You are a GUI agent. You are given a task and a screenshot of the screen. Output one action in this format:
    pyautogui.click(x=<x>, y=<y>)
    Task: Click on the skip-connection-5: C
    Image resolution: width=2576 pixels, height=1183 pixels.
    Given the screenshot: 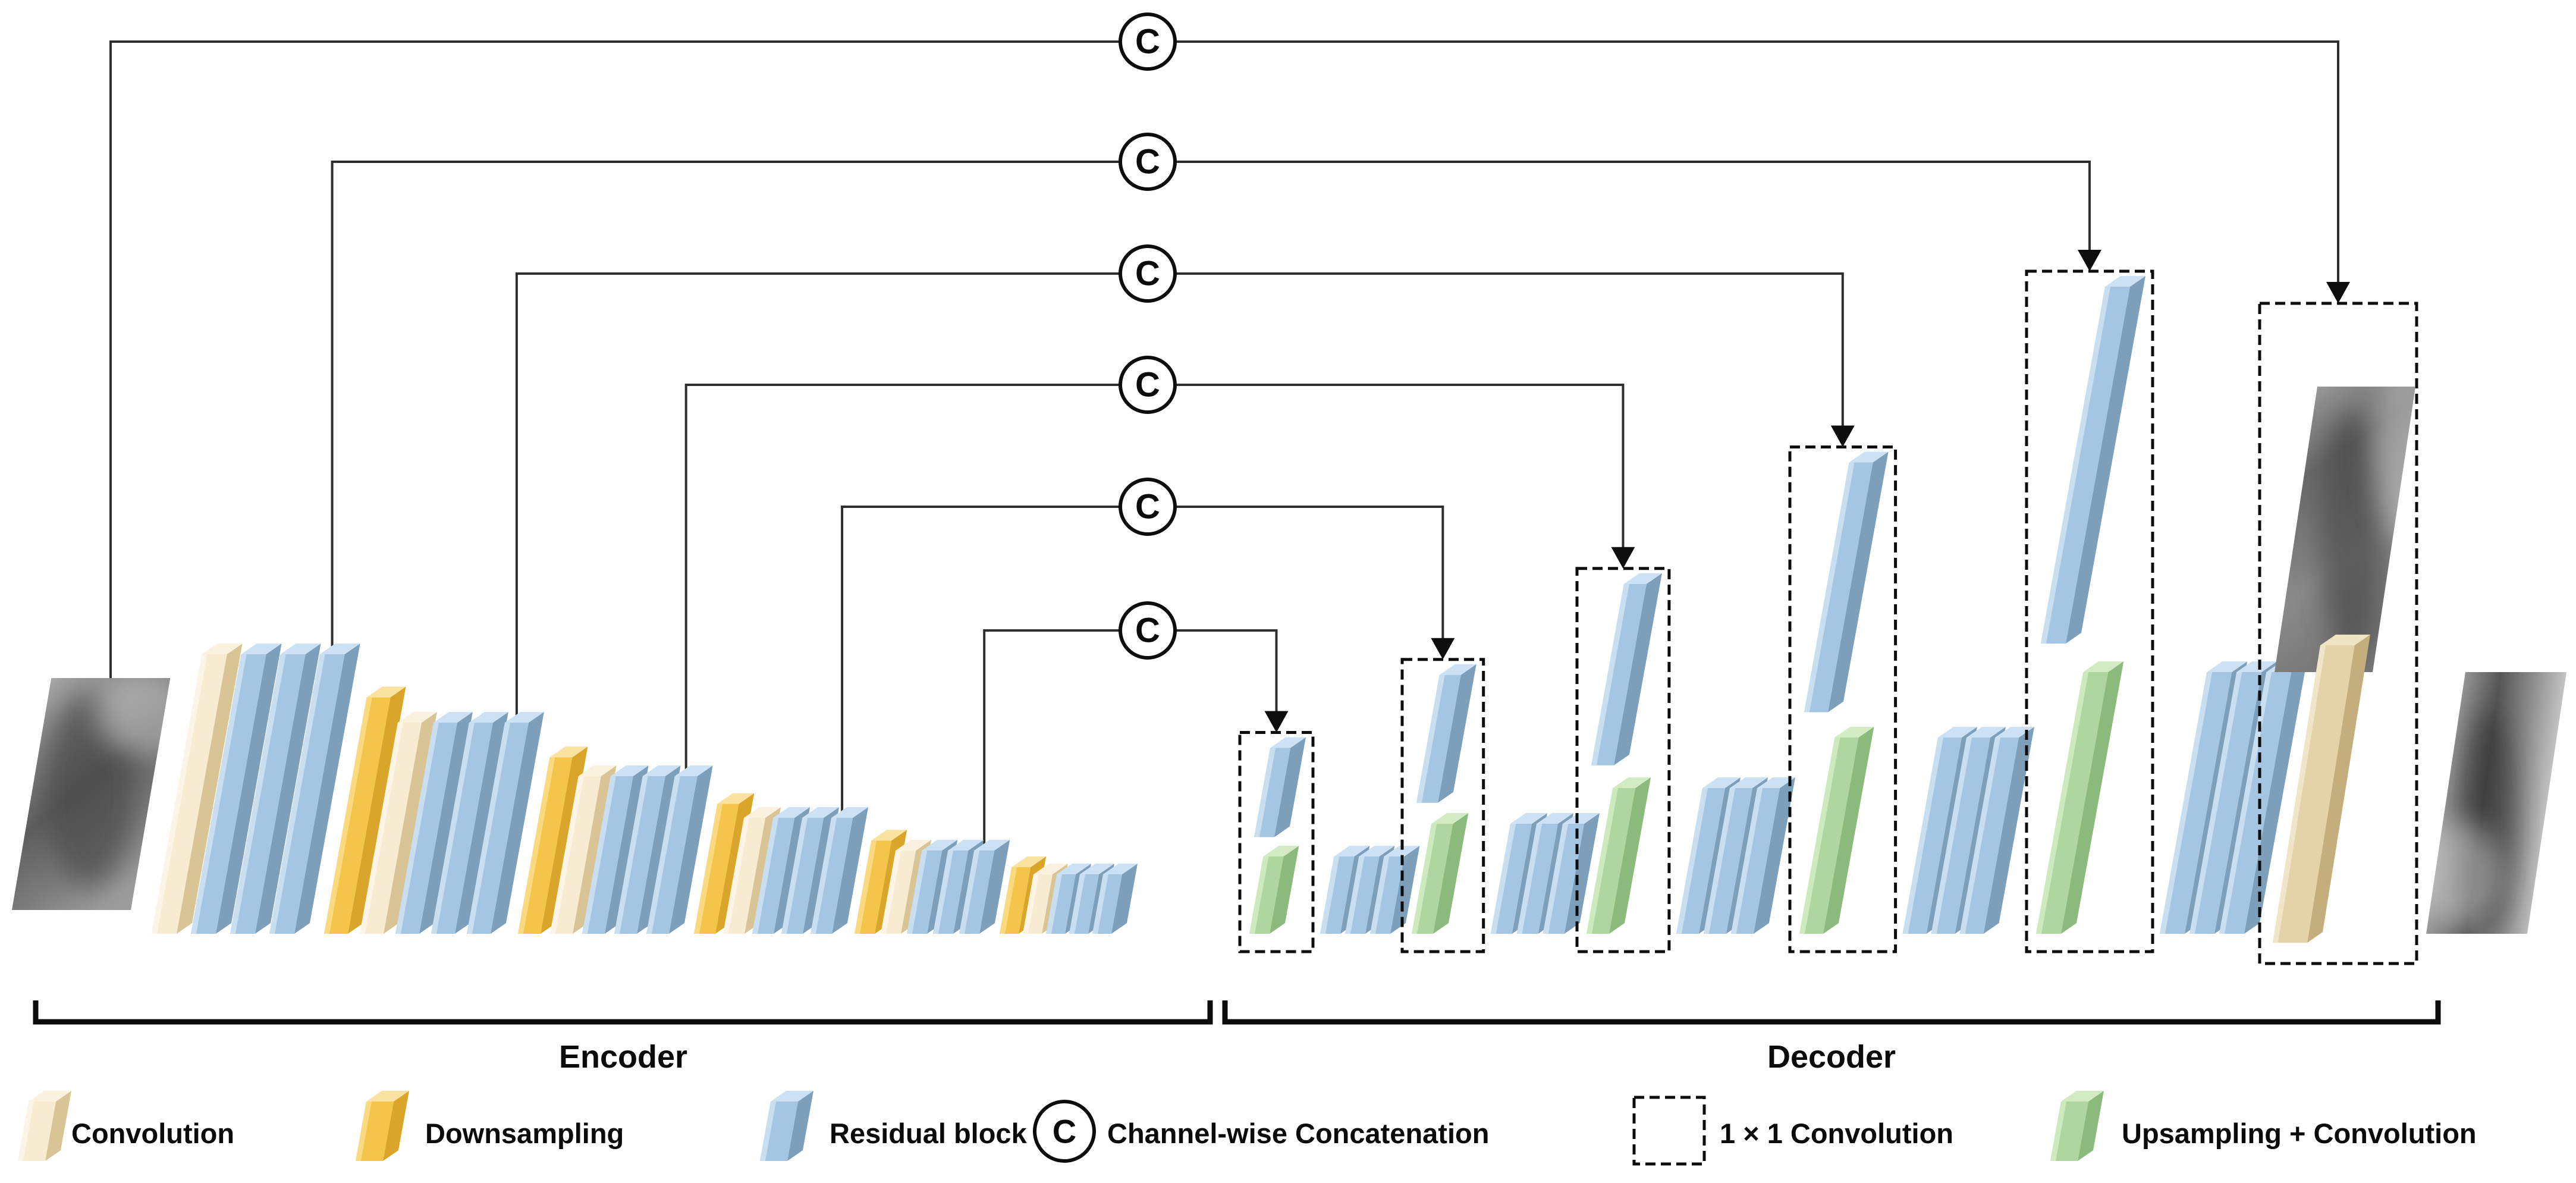 What is the action you would take?
    pyautogui.click(x=1148, y=648)
    